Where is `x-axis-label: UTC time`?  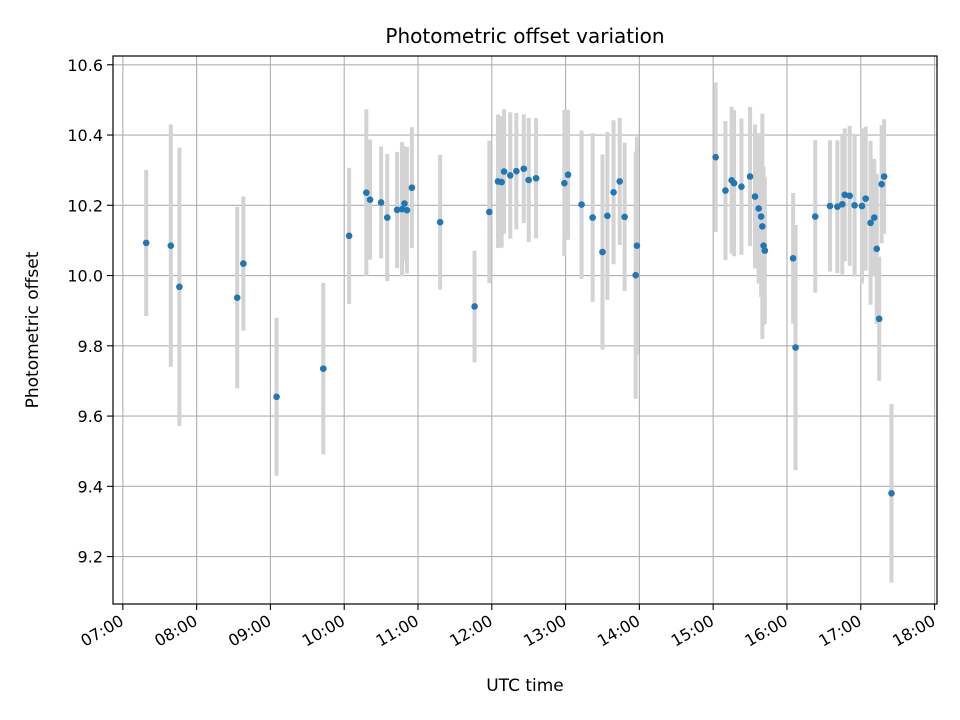
x-axis-label: UTC time is located at coordinates (525, 686).